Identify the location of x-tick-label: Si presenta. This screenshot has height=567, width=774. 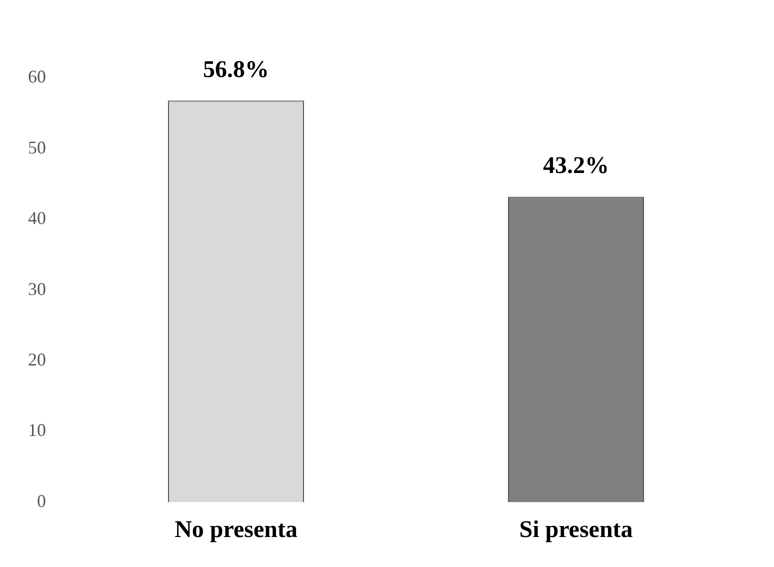
(576, 529).